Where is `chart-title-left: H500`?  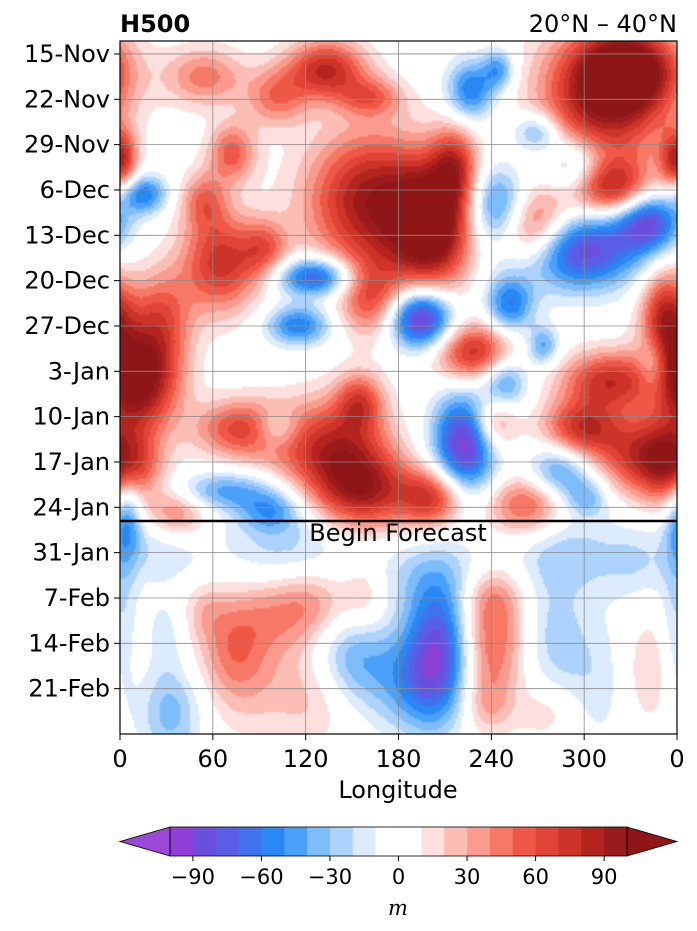
chart-title-left: H500 is located at coordinates (155, 24).